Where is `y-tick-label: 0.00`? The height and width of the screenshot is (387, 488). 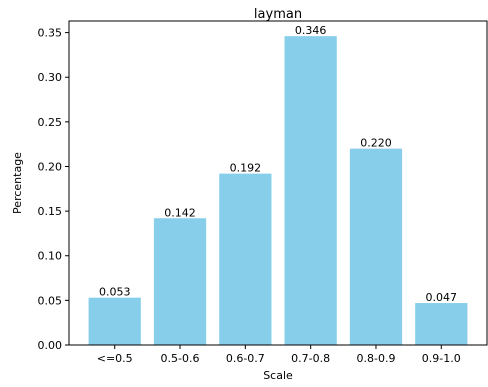 y-tick-label: 0.00 is located at coordinates (50, 345).